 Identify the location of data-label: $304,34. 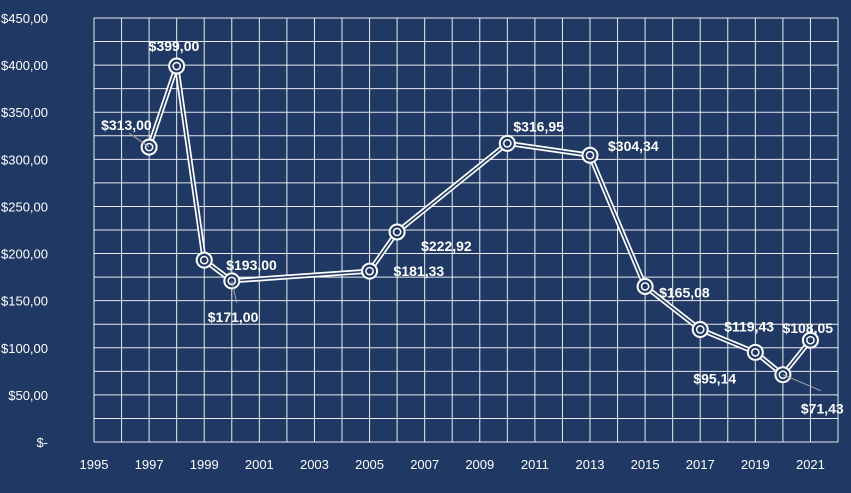
(633, 146).